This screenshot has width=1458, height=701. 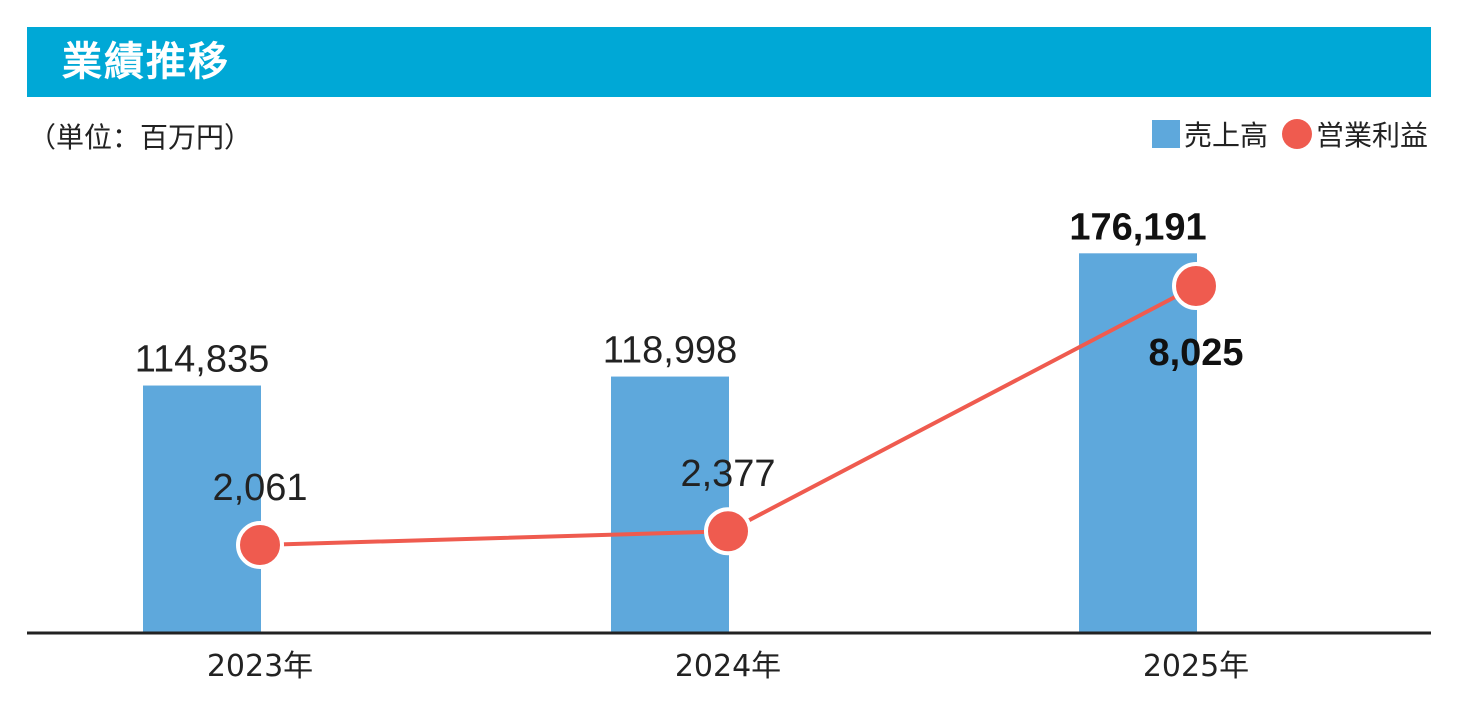 What do you see at coordinates (146, 62) in the screenshot?
I see `chart-title: 業績推移` at bounding box center [146, 62].